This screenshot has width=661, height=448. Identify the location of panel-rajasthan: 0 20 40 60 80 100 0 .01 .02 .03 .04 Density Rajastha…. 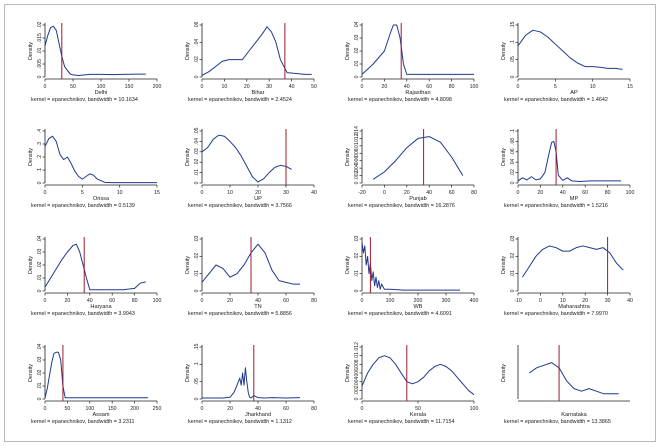
(411, 62).